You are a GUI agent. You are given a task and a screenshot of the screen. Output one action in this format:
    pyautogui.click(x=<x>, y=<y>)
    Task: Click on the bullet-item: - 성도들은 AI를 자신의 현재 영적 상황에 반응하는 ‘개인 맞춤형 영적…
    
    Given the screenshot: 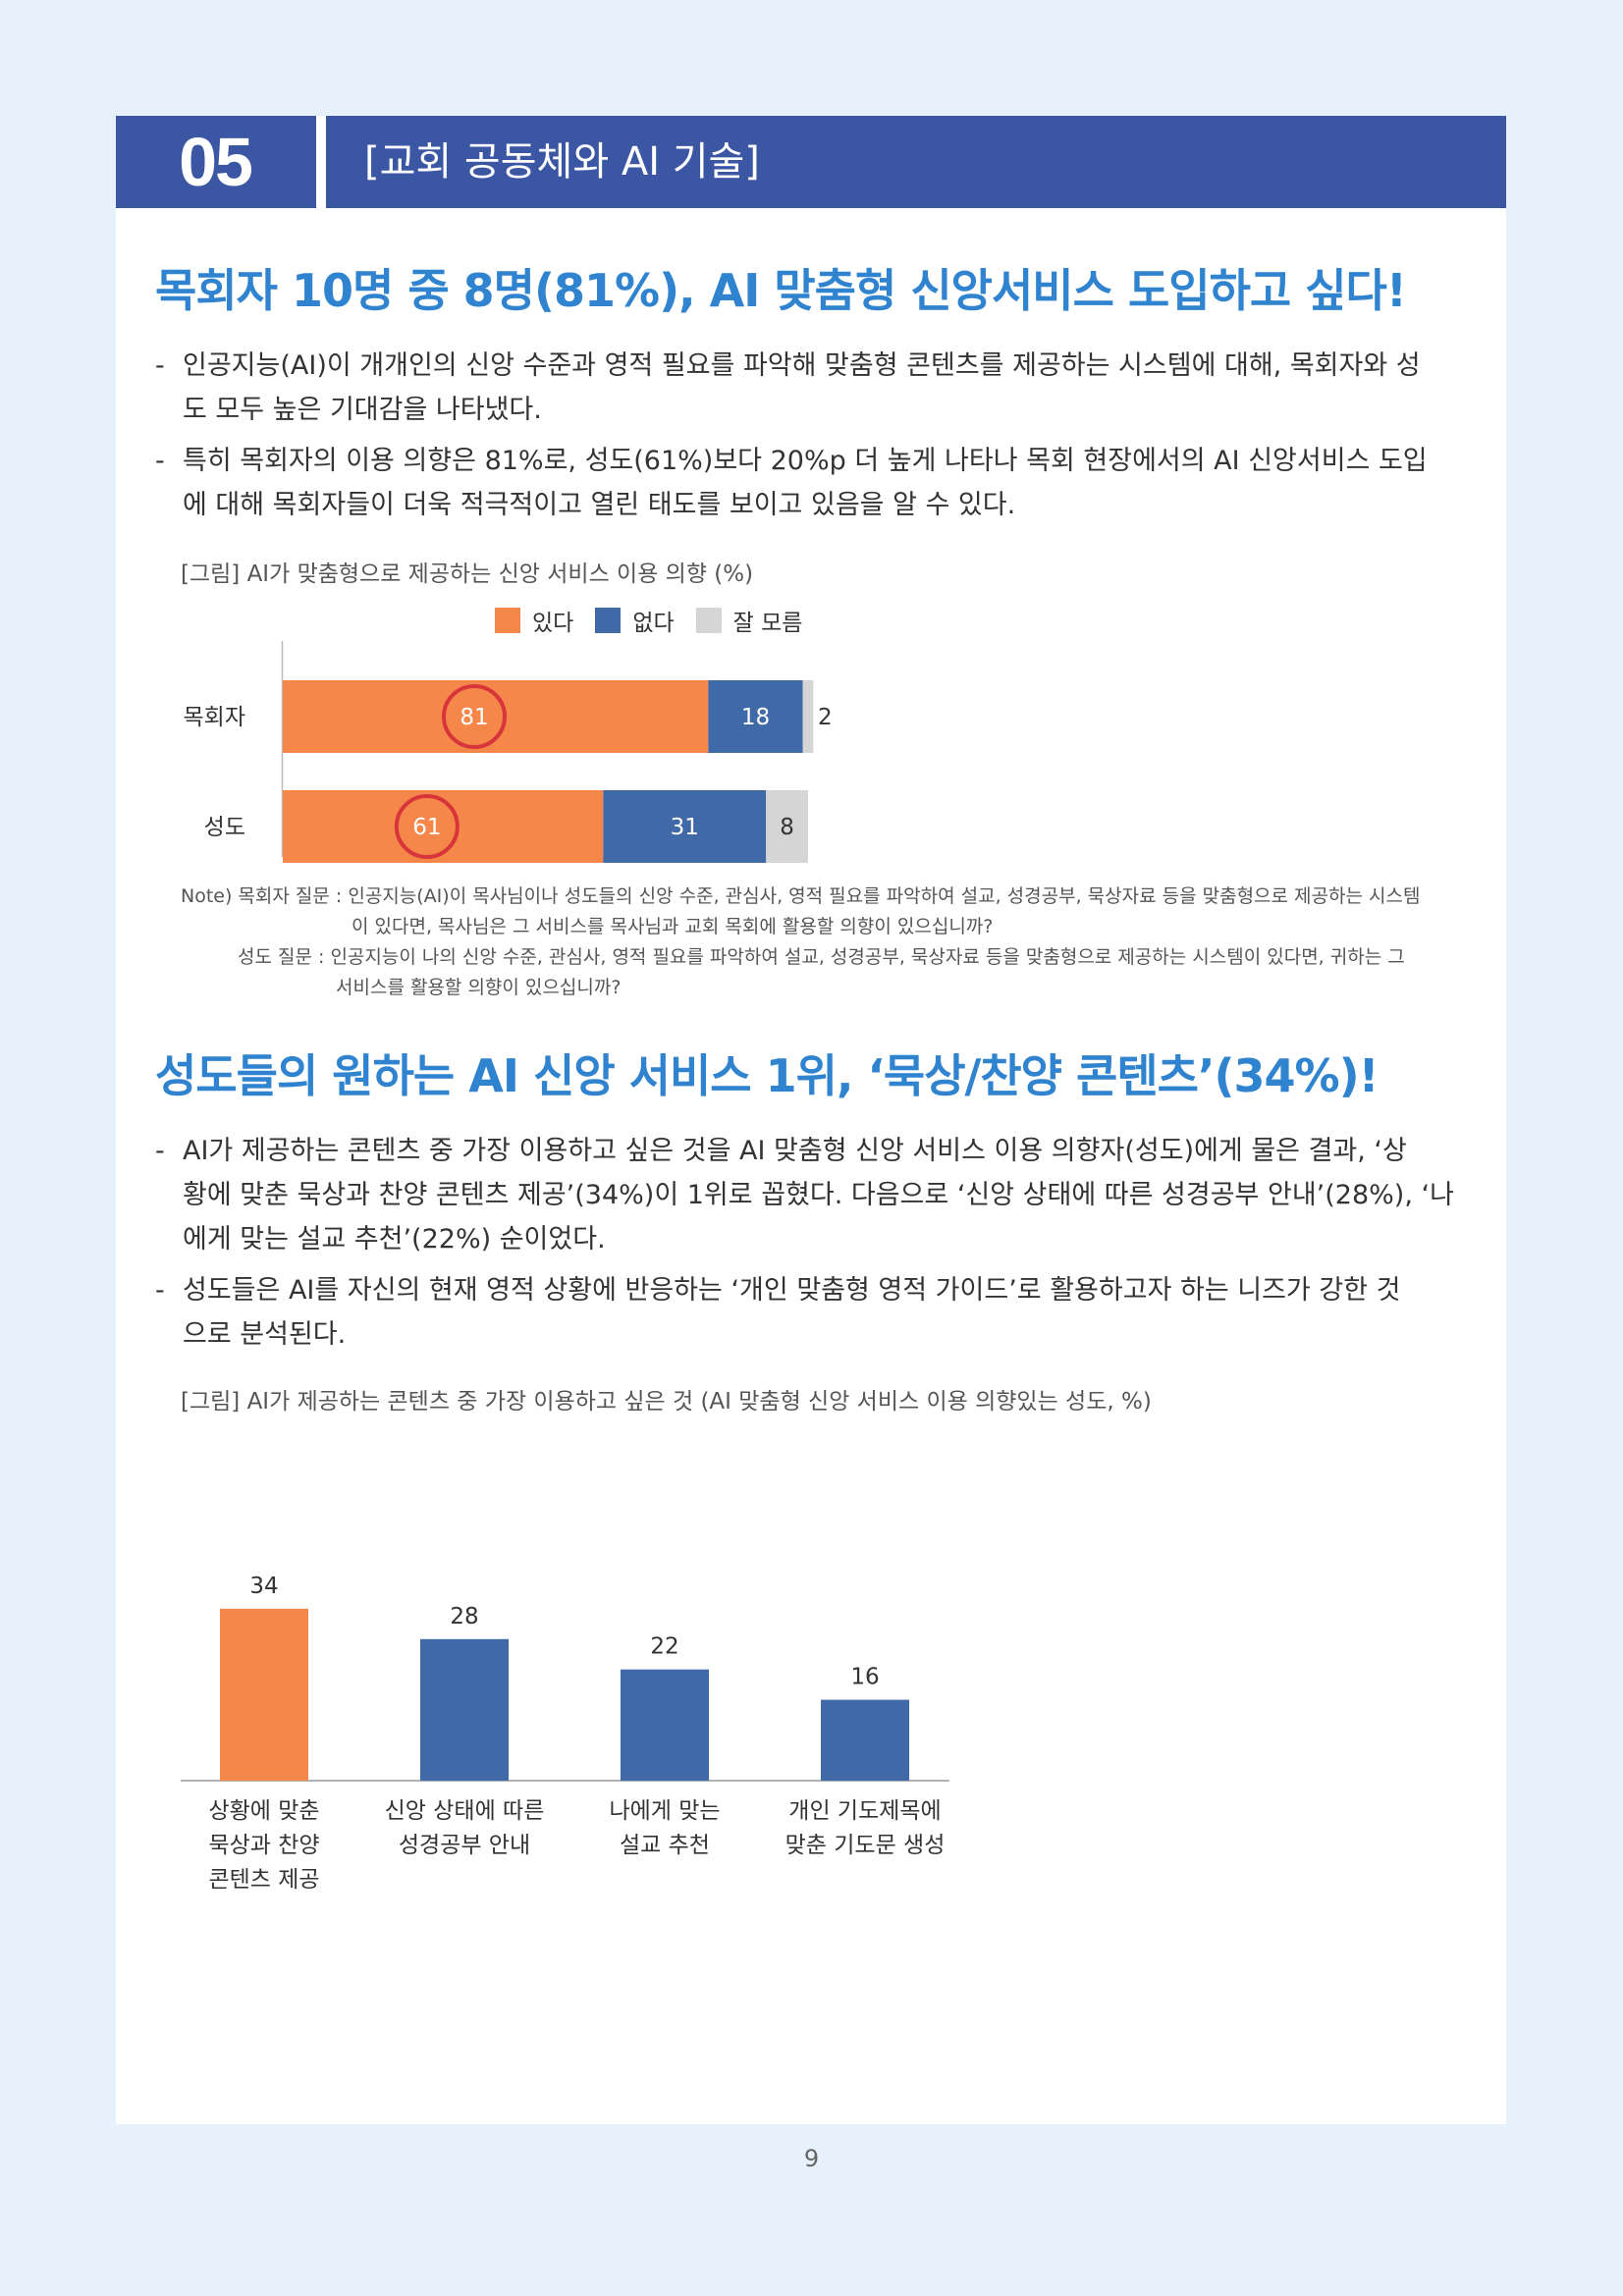 What is the action you would take?
    pyautogui.click(x=832, y=1313)
    